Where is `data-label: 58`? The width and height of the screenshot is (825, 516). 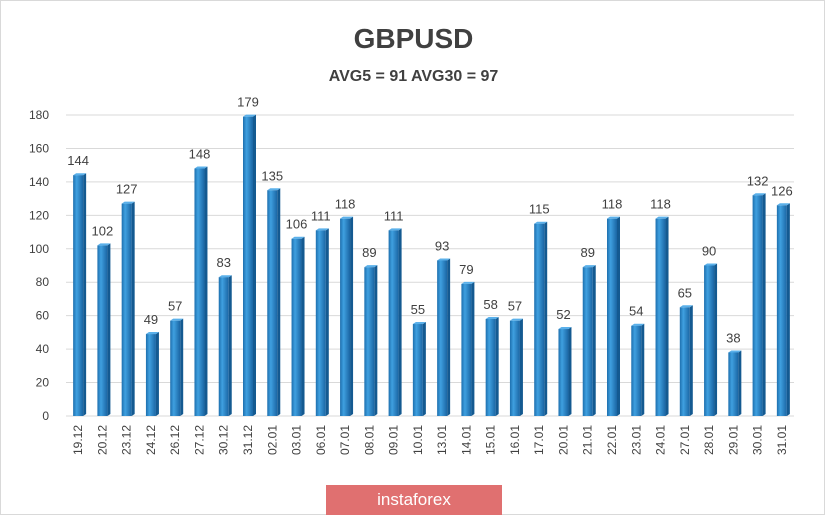
data-label: 58 is located at coordinates (490, 304).